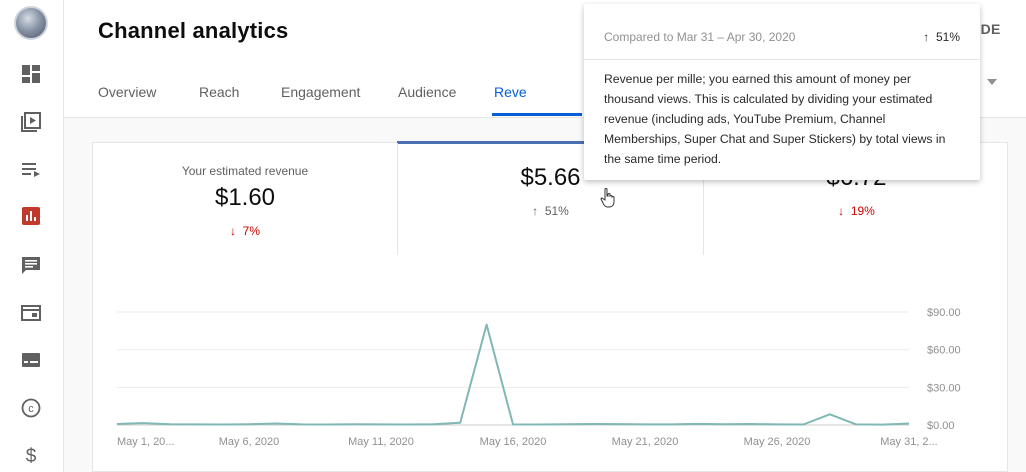 This screenshot has height=472, width=1026. What do you see at coordinates (321, 92) in the screenshot?
I see `tab-engagement: Engagement` at bounding box center [321, 92].